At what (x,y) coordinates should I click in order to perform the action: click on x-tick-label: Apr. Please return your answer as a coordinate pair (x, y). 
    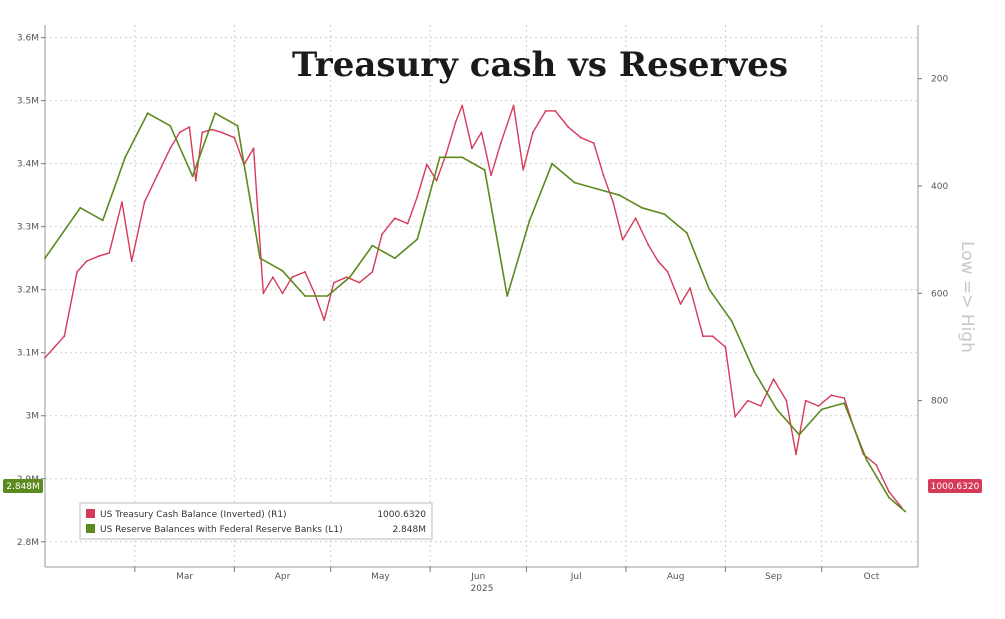
    Looking at the image, I should click on (283, 577).